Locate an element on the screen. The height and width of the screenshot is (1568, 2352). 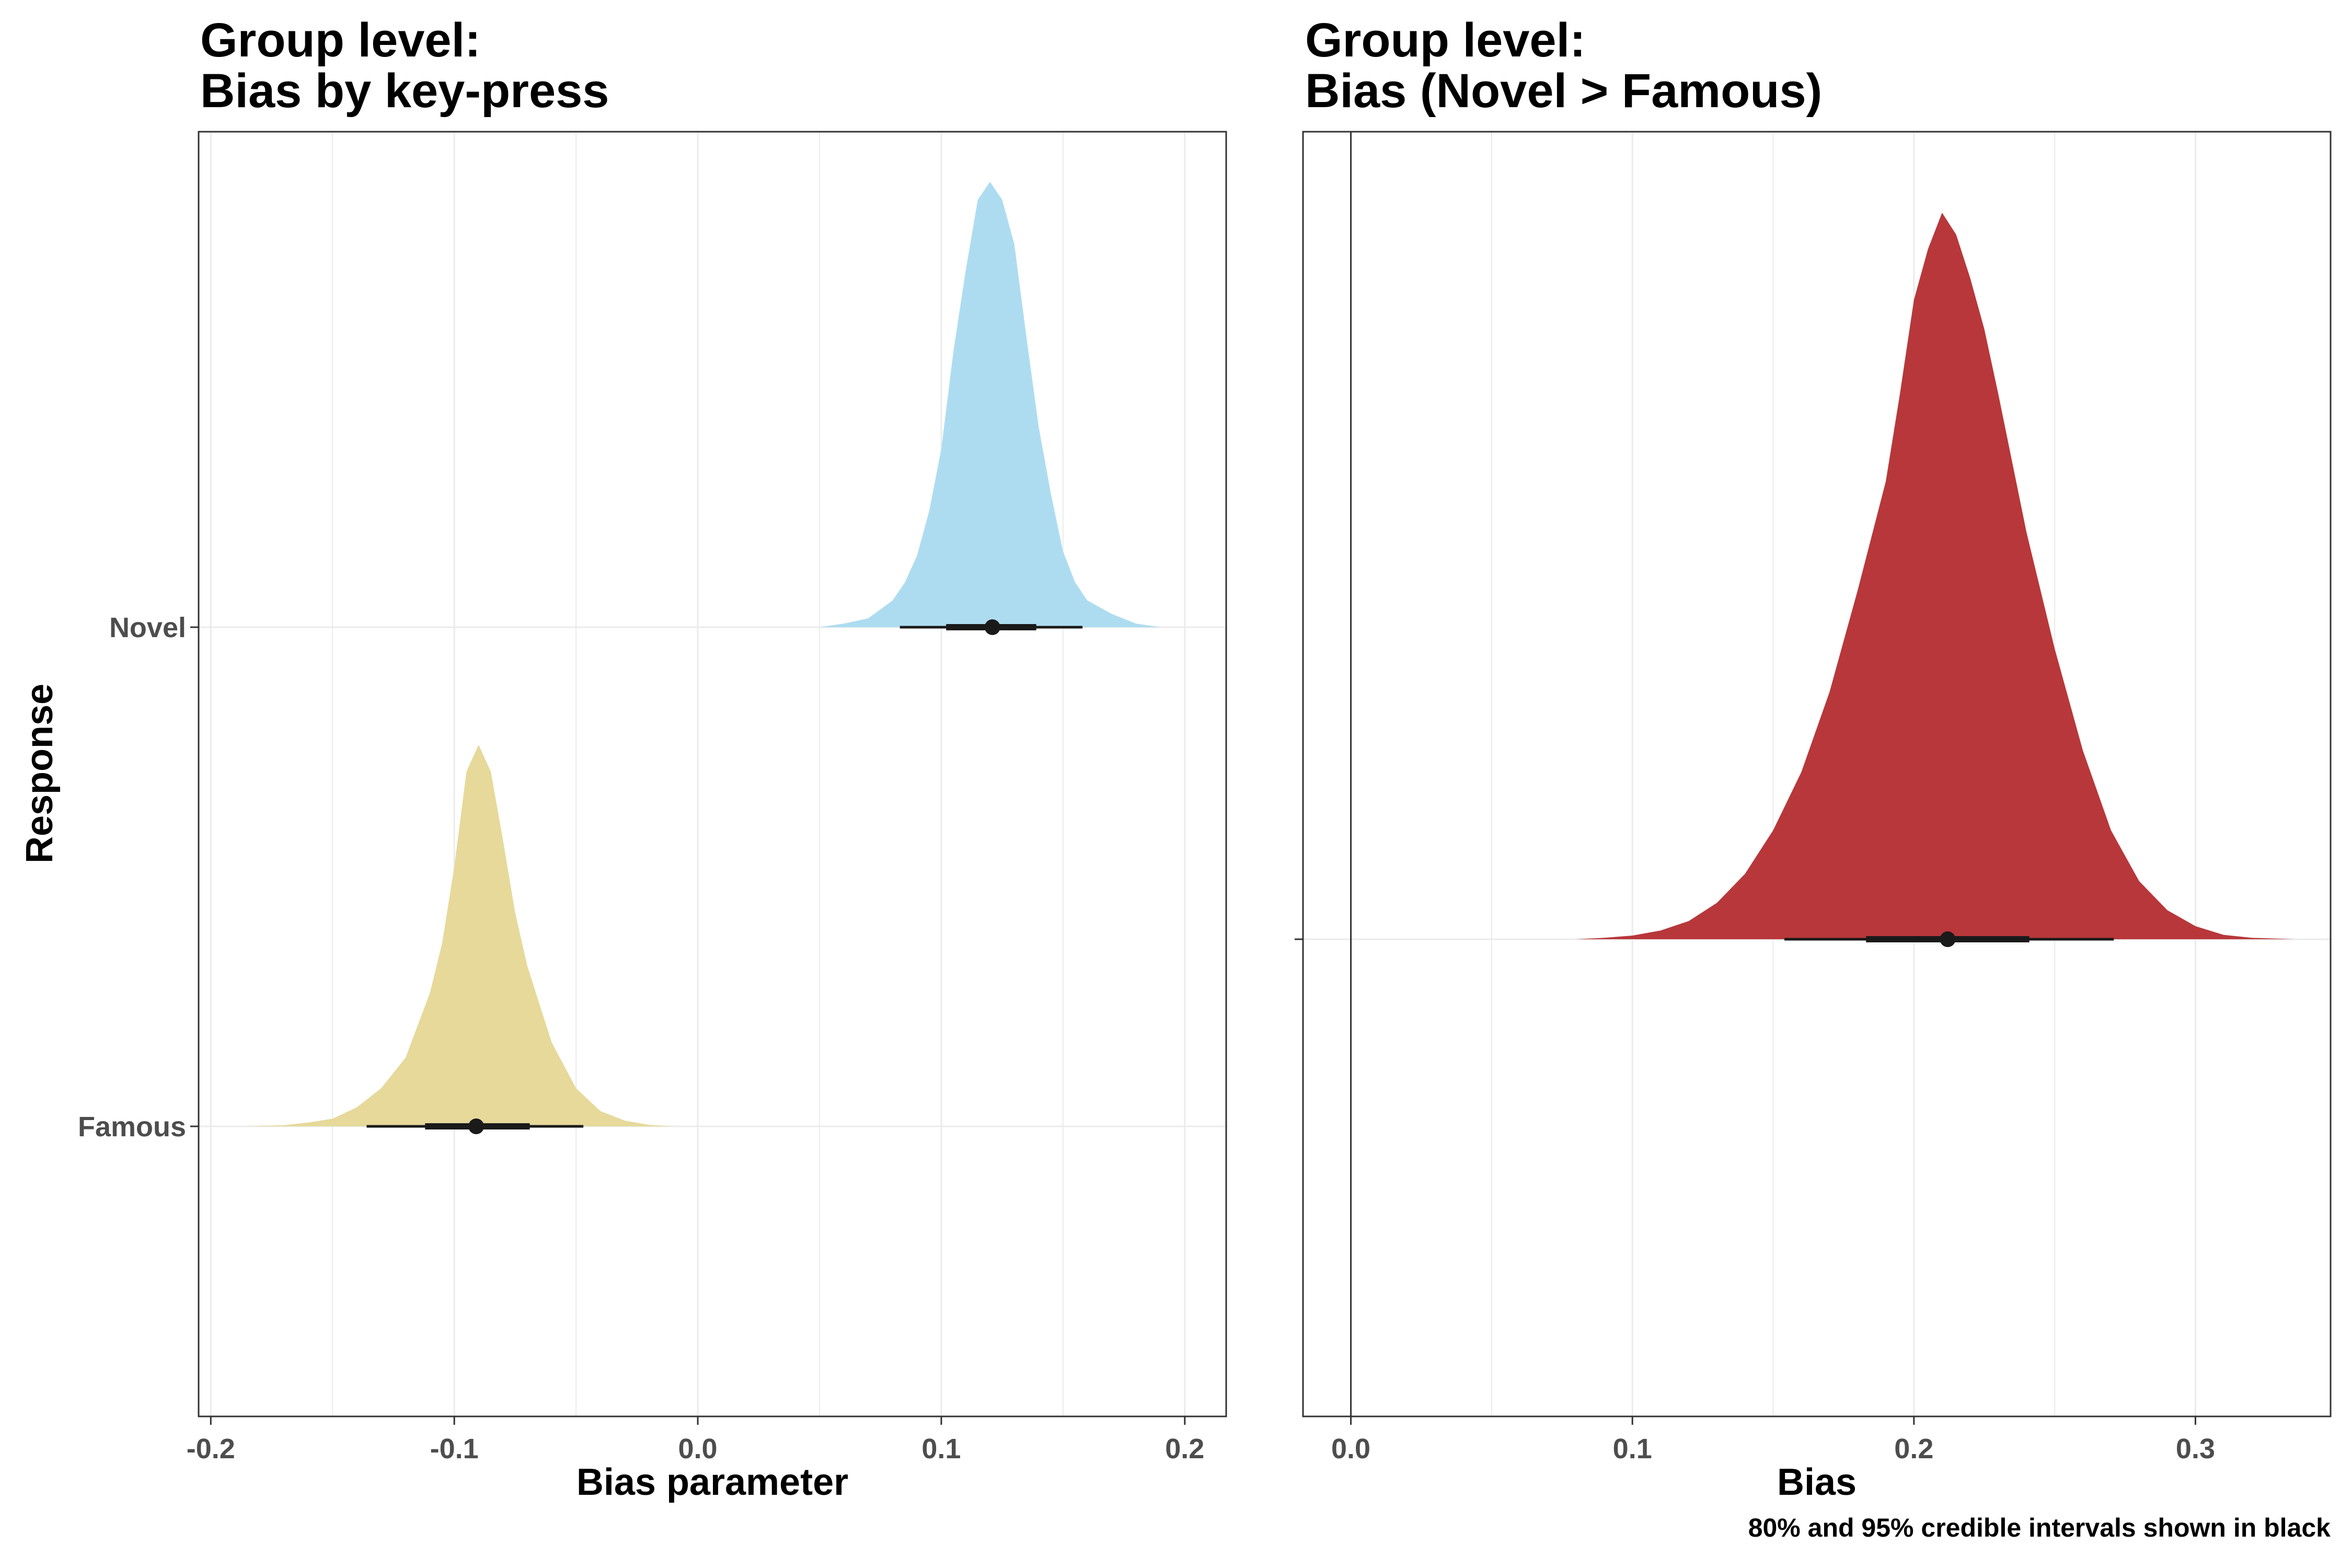
median-point-novel is located at coordinates (992, 627).